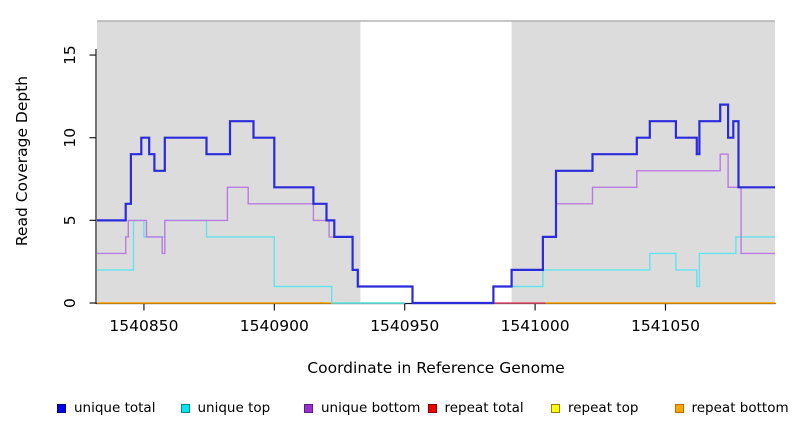  I want to click on y-tick-label: 5, so click(70, 220).